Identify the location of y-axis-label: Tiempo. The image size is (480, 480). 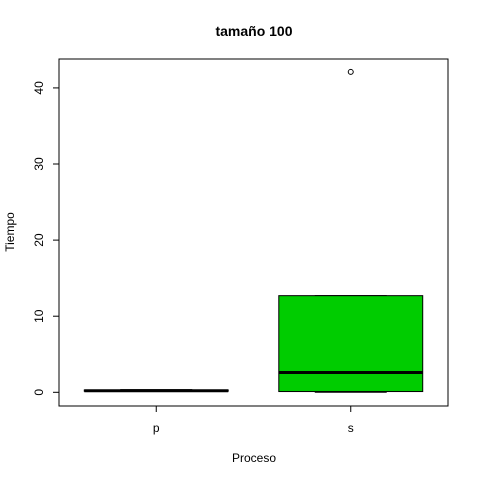
(10, 232).